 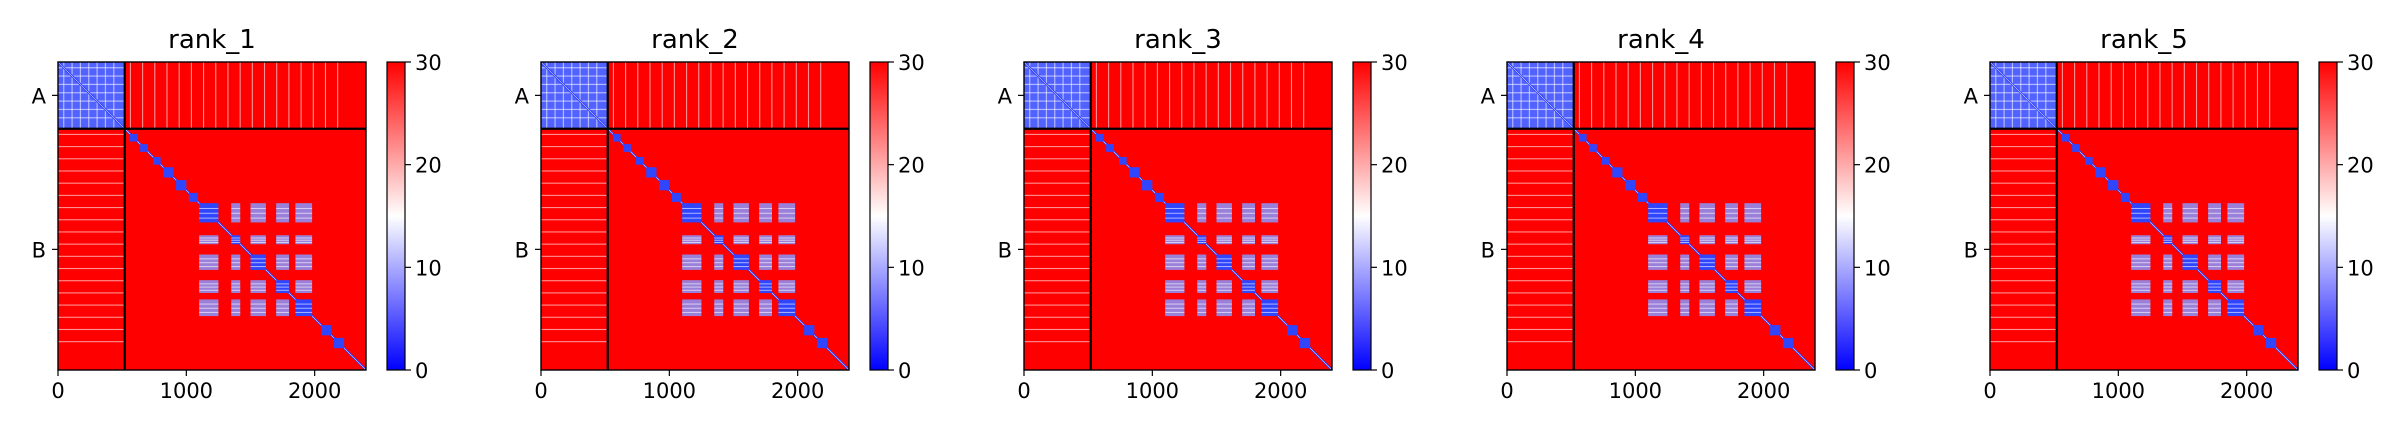 I want to click on y-tick-label: A, so click(x=1488, y=96).